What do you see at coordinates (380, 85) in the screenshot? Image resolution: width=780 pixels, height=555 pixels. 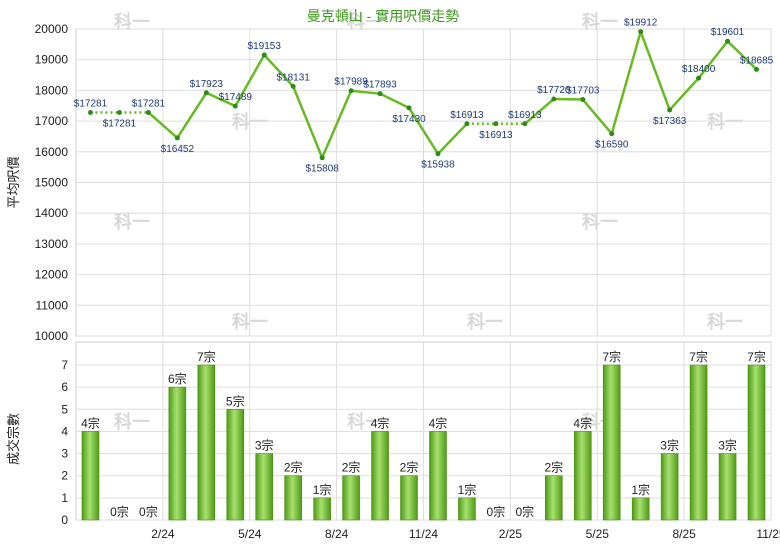 I see `data-label: $17893` at bounding box center [380, 85].